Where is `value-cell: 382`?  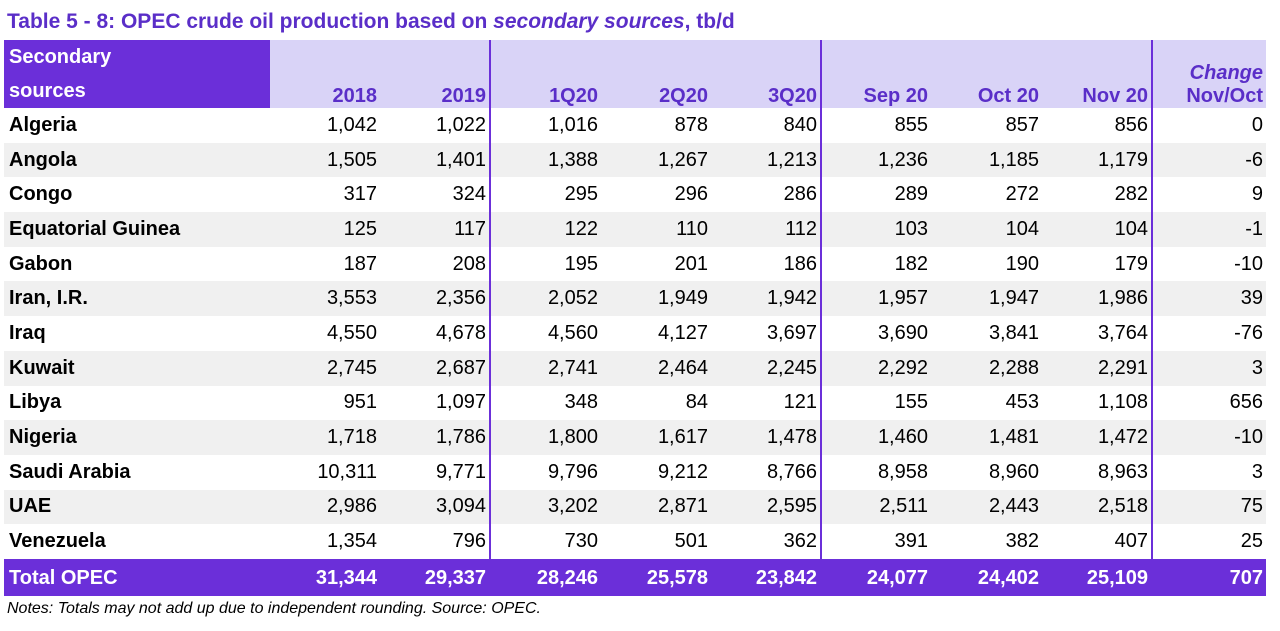
value-cell: 382 is located at coordinates (986, 542).